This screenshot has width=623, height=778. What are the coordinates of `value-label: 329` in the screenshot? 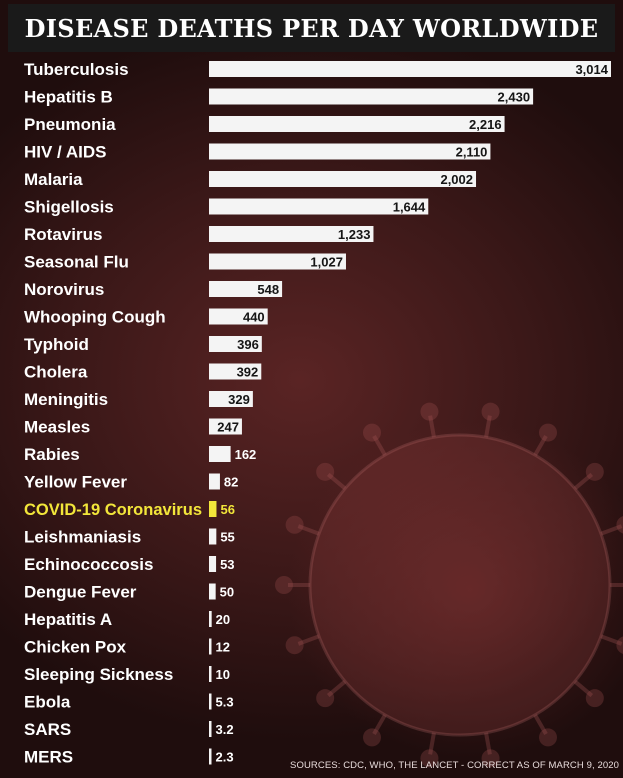 It's located at (239, 399).